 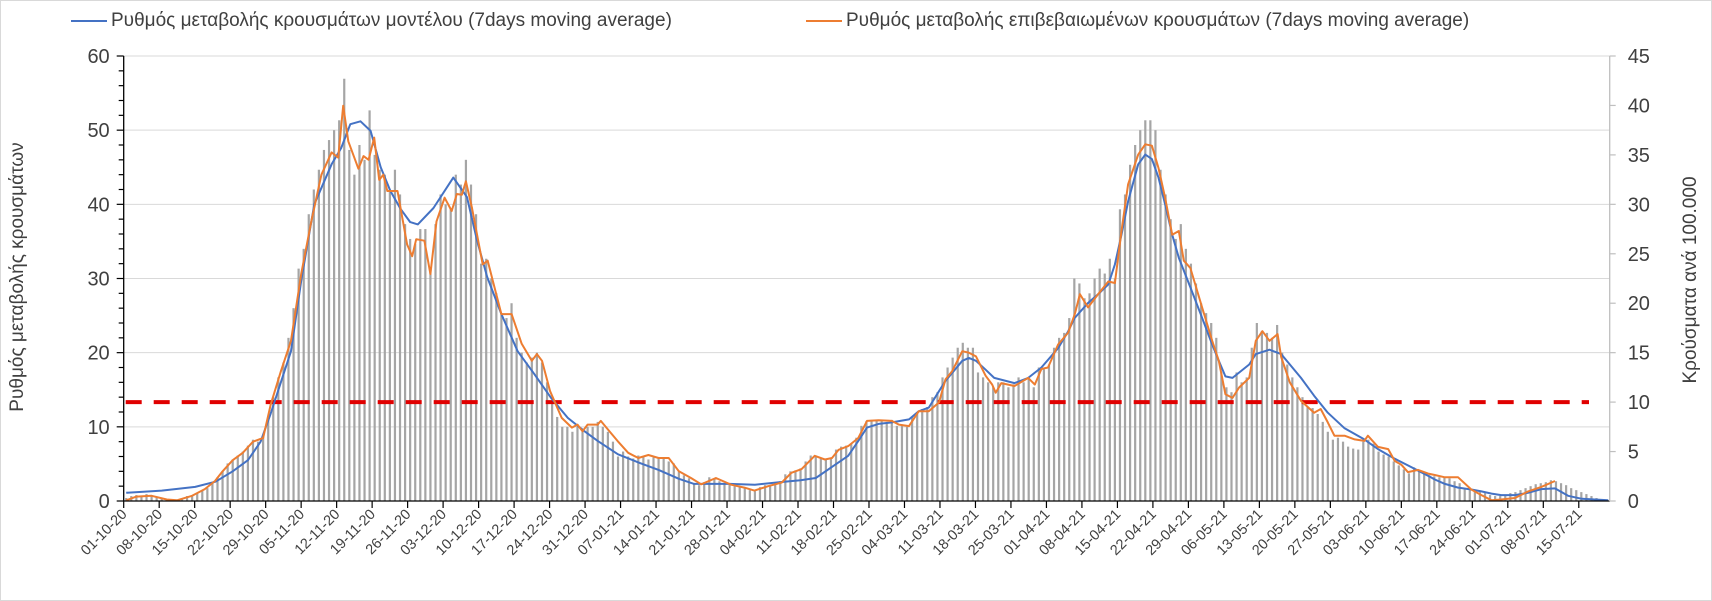 I want to click on right-axis-tick-label: 45, so click(x=1639, y=57).